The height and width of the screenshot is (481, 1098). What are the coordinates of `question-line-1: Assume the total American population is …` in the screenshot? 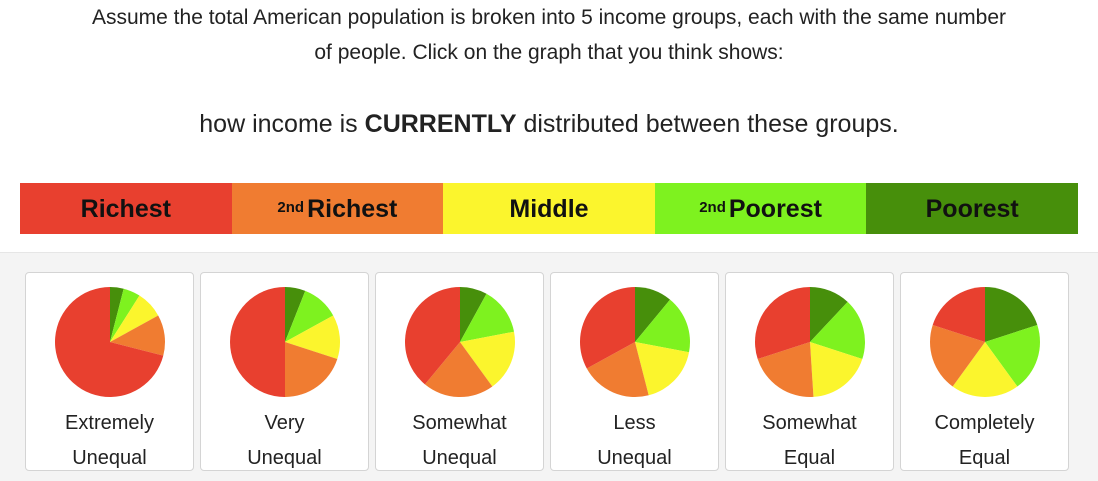 It's located at (548, 17).